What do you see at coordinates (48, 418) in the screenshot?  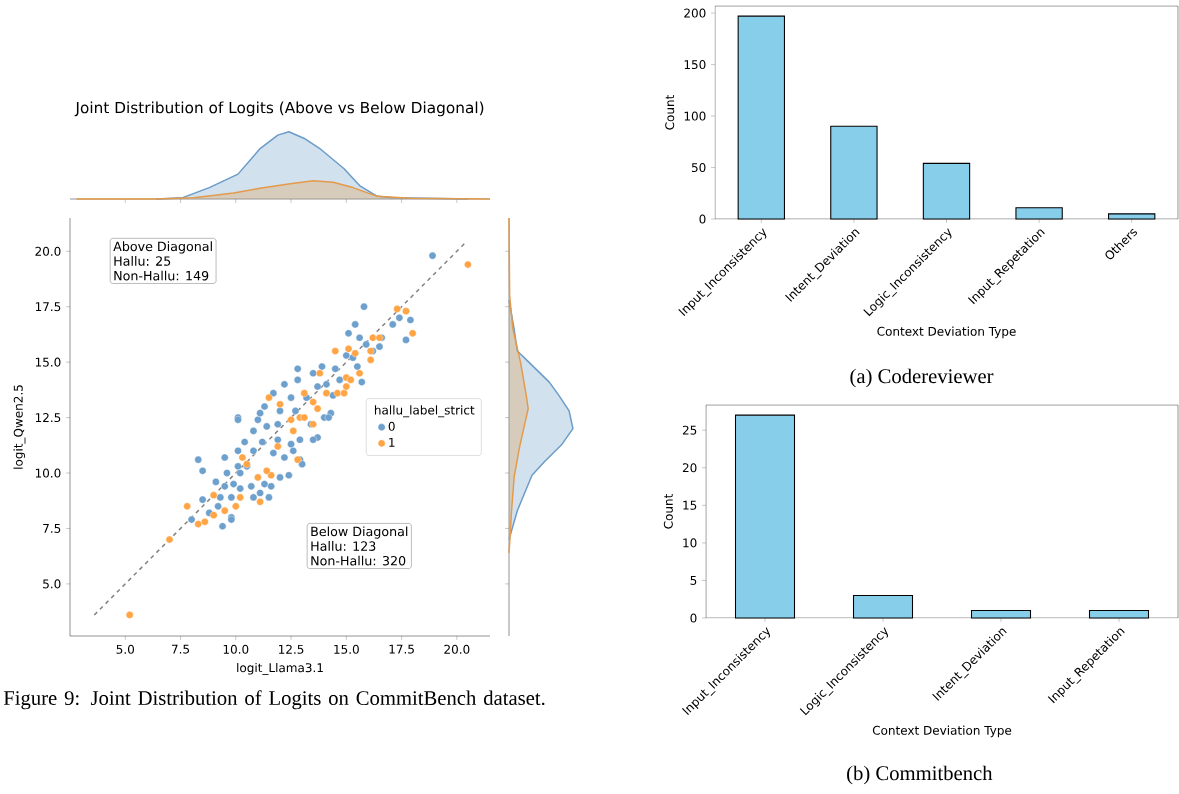 I see `y-tick-label: 12.5` at bounding box center [48, 418].